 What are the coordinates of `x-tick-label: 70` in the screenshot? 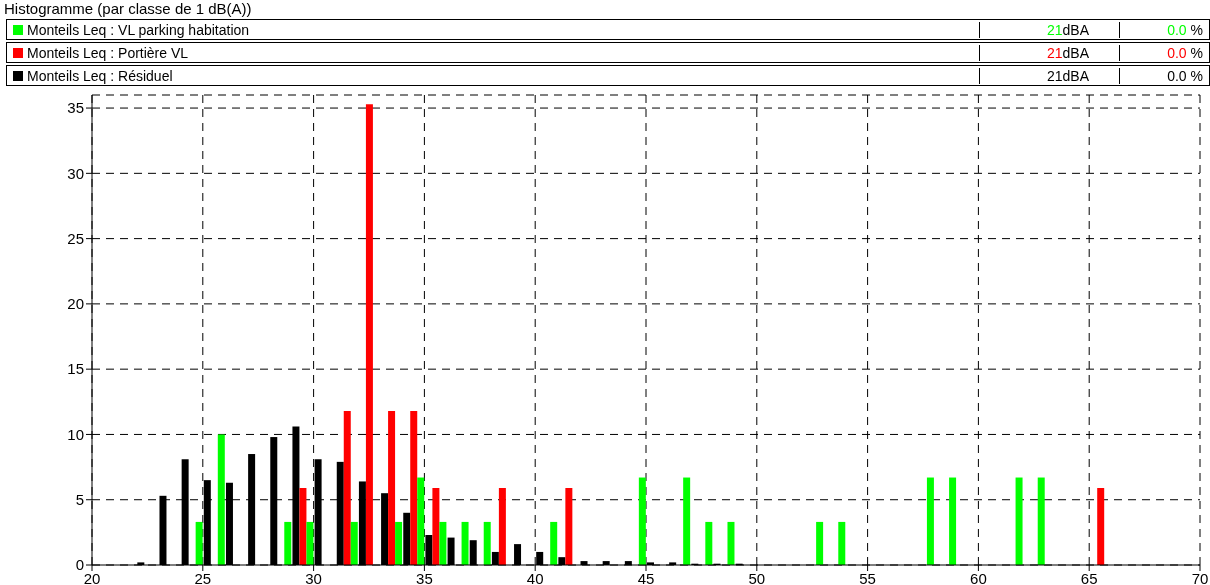 It's located at (1200, 577).